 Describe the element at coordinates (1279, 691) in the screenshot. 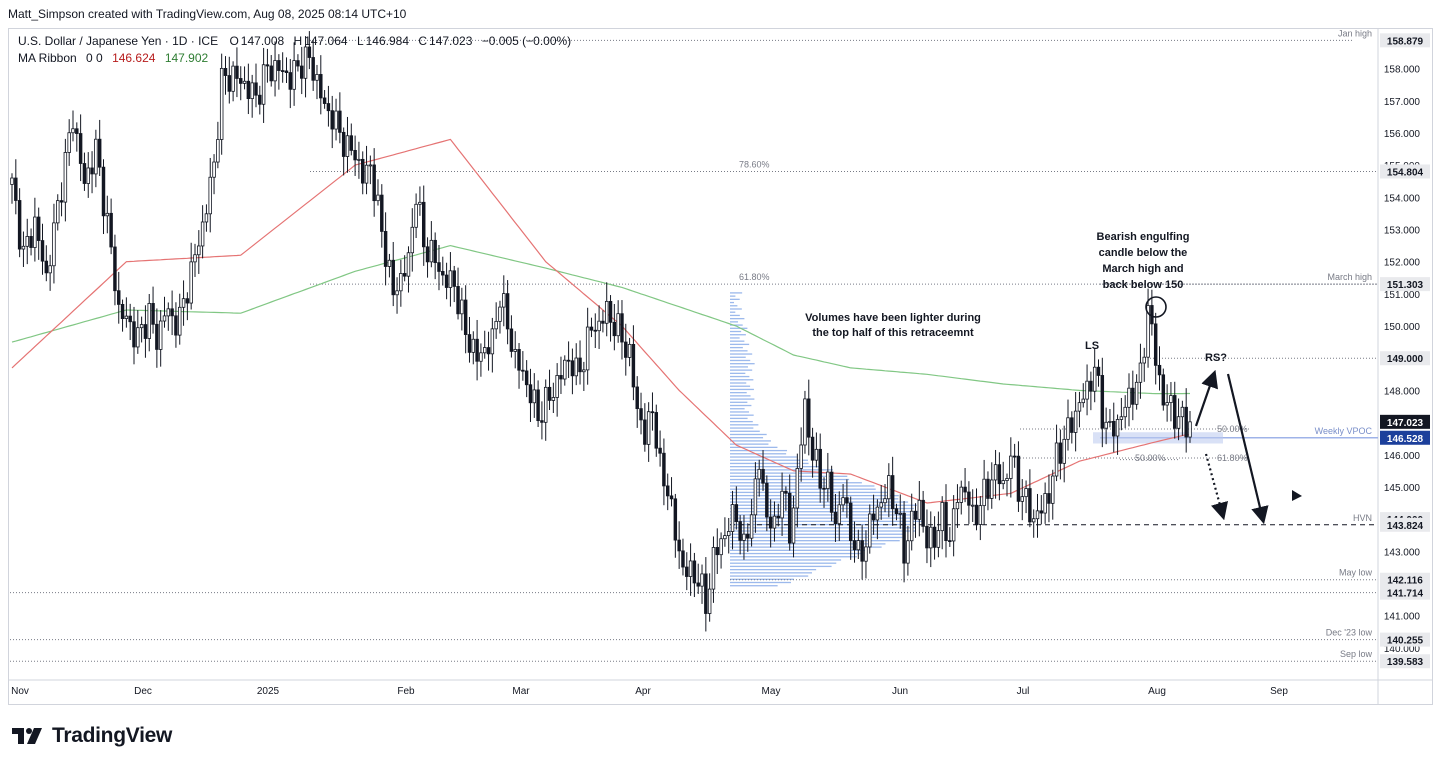

I see `time-tick-label: Sep` at that location.